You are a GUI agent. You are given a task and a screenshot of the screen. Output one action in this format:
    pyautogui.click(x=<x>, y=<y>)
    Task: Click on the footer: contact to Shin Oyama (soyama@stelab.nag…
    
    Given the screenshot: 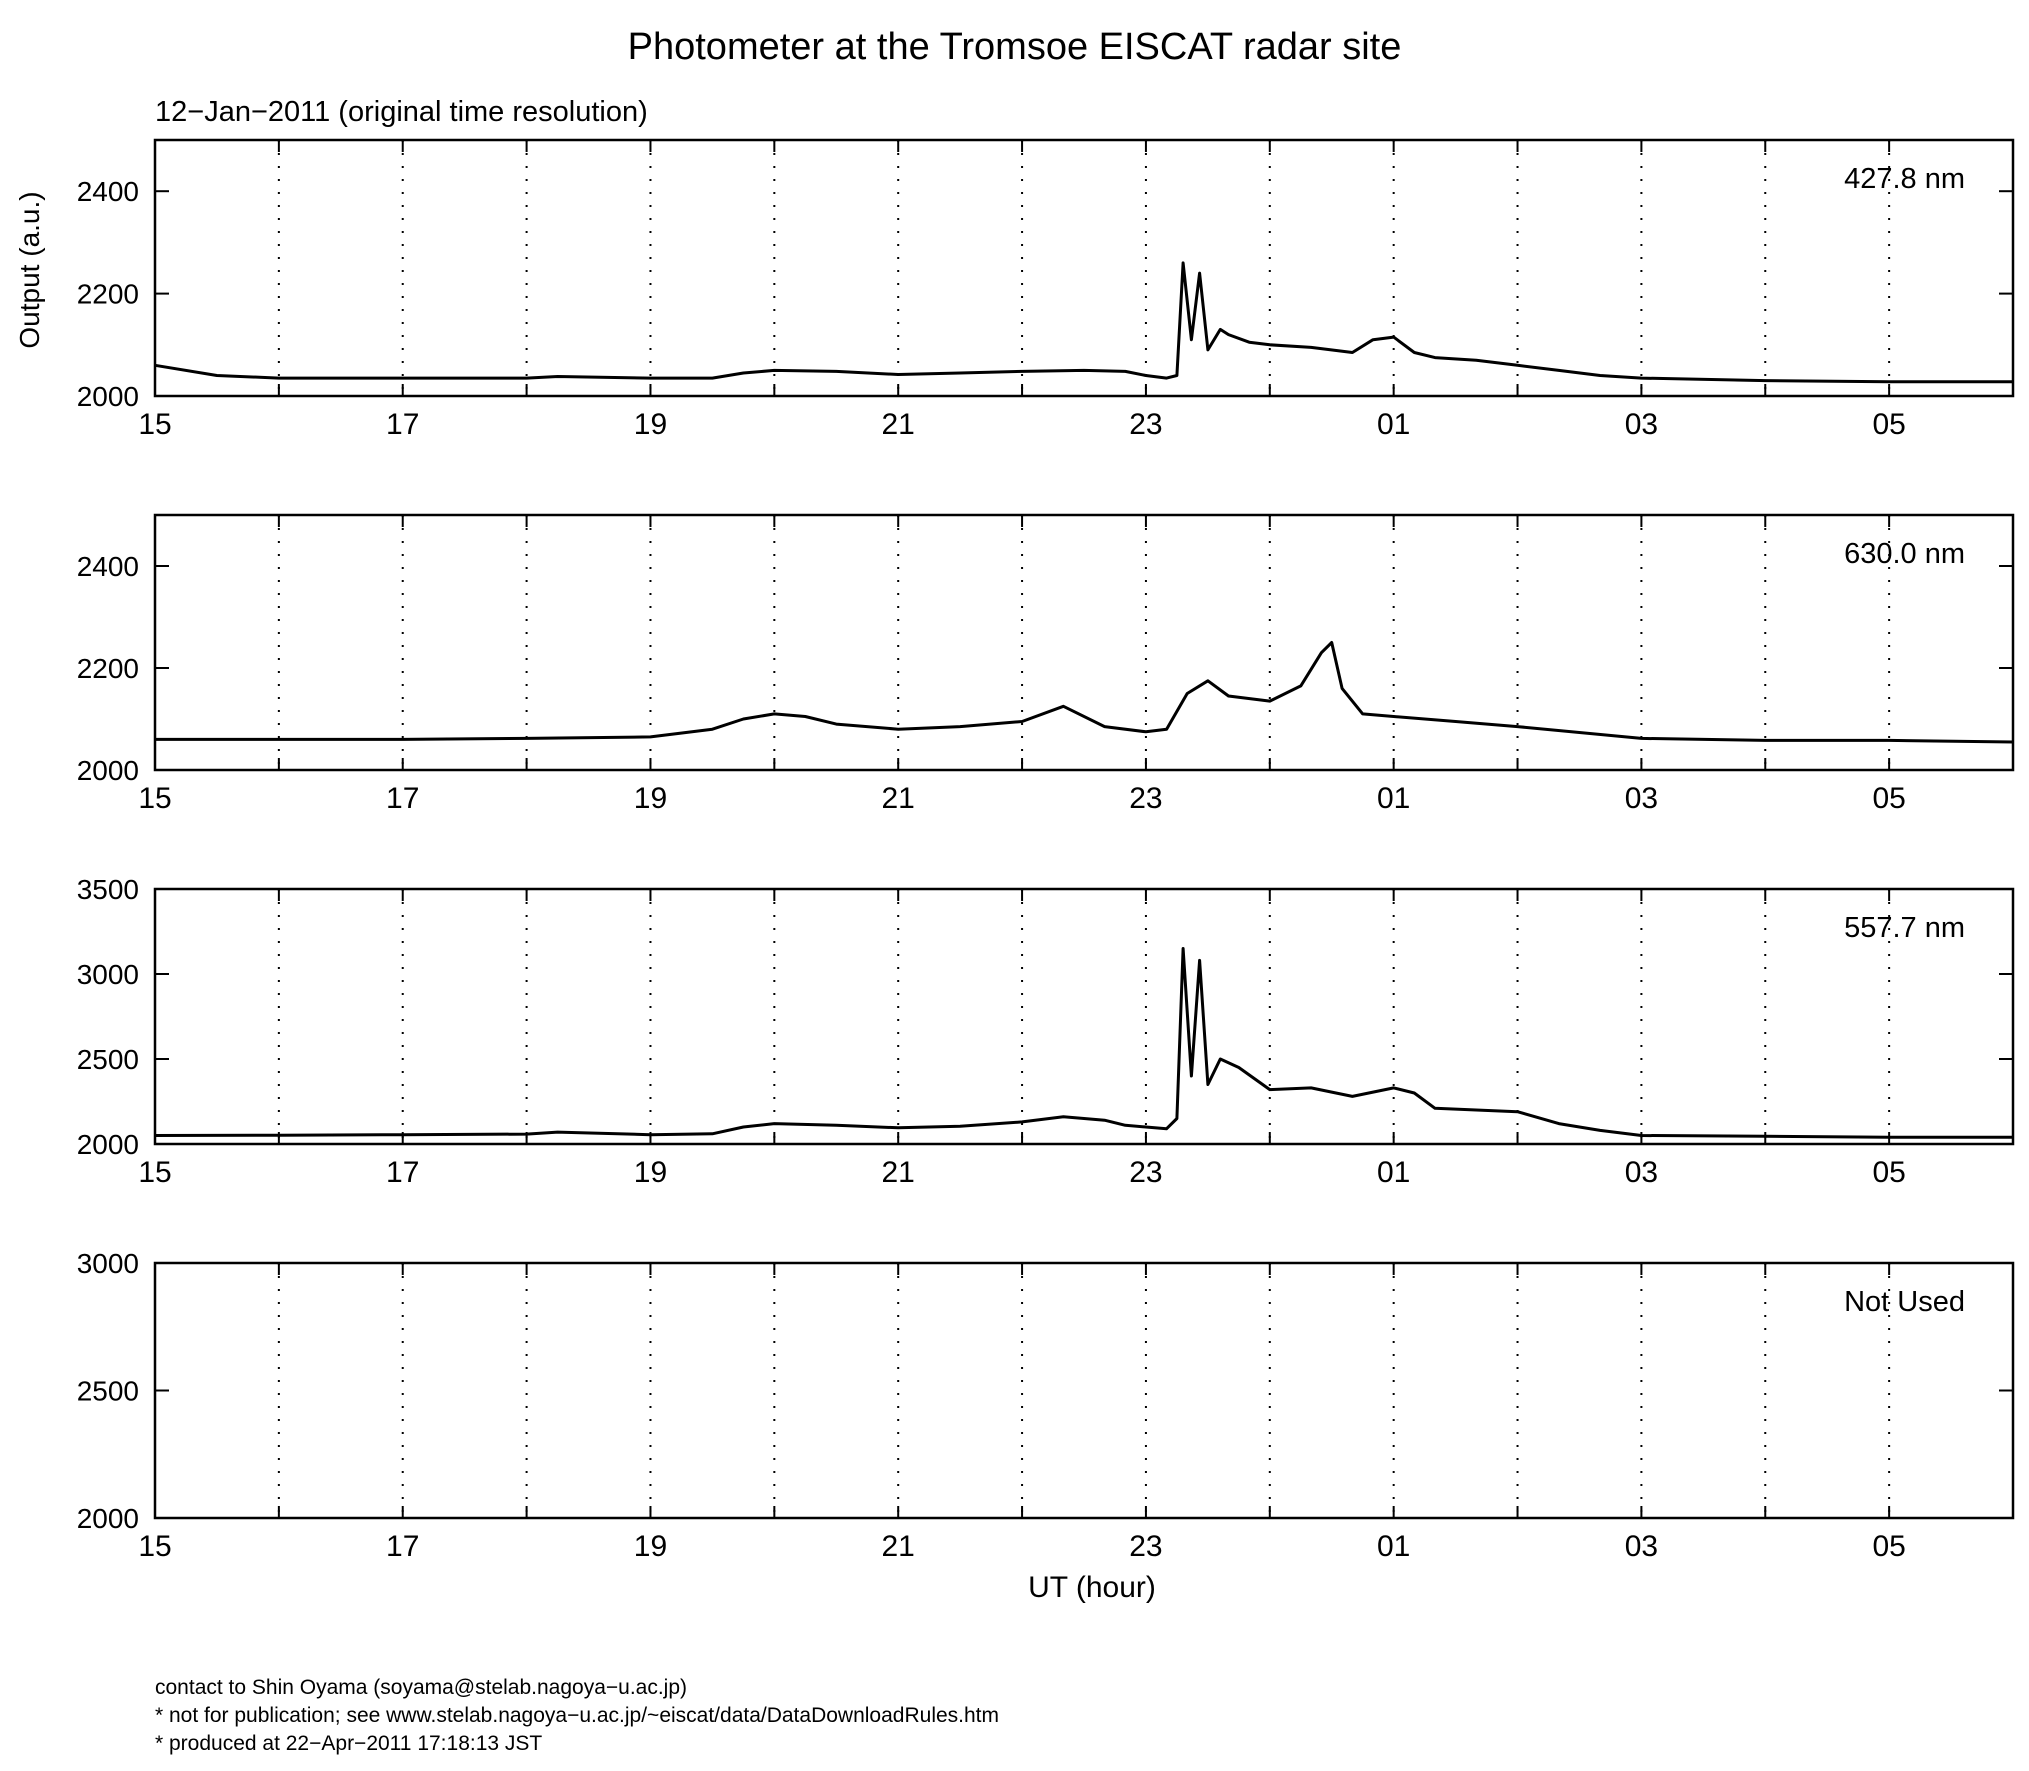 What is the action you would take?
    pyautogui.click(x=577, y=1716)
    